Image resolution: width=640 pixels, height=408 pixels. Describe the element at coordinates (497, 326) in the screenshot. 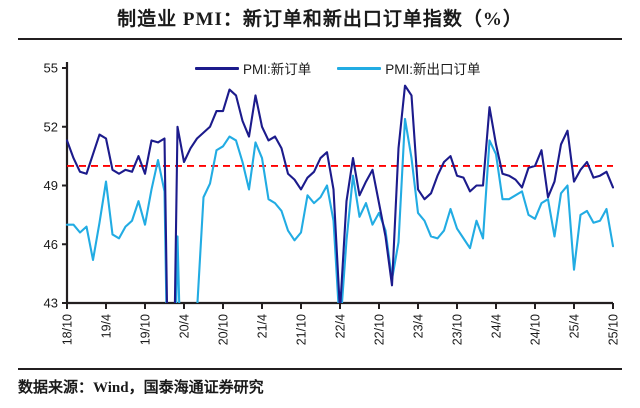

I see `x-axis-tick-label: 24/4` at that location.